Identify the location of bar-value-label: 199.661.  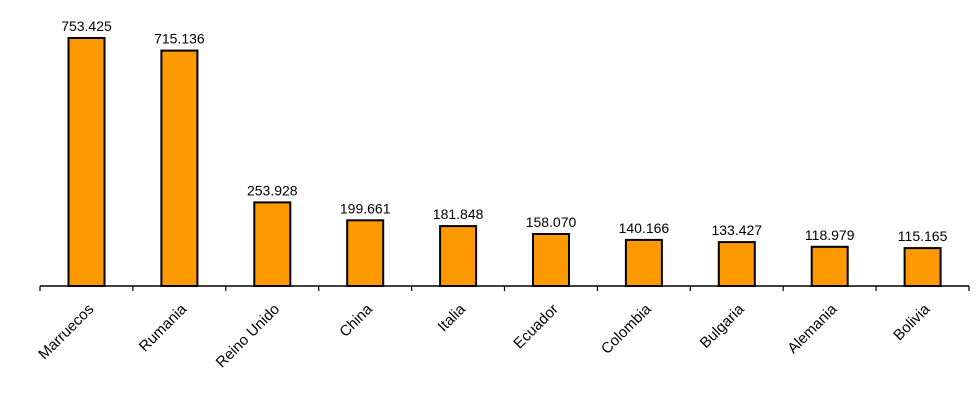
(365, 208).